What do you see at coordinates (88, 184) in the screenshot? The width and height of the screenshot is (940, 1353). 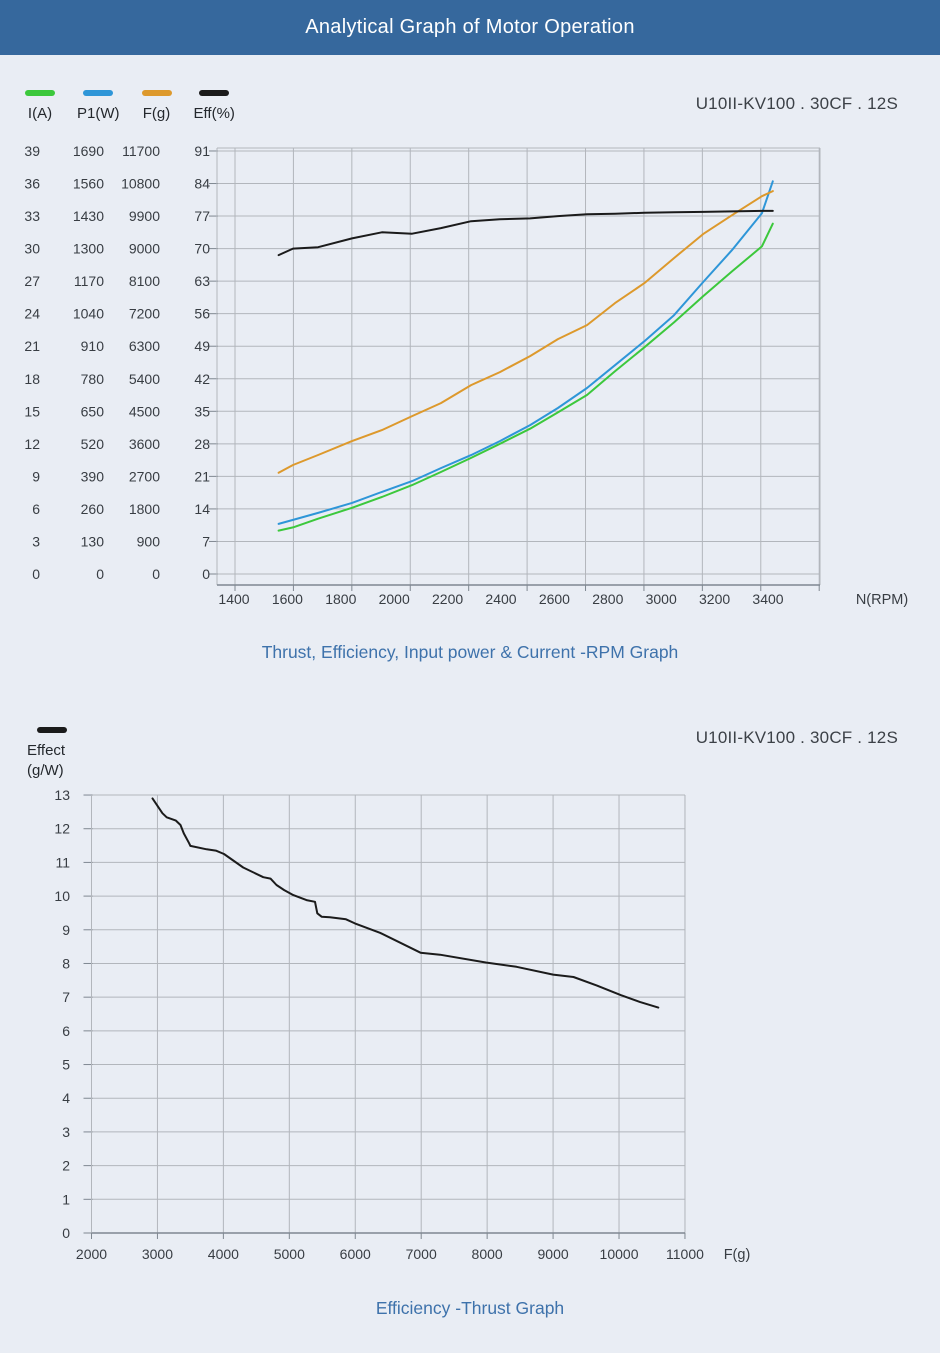 I see `y-tick-label-p1w: 1560` at bounding box center [88, 184].